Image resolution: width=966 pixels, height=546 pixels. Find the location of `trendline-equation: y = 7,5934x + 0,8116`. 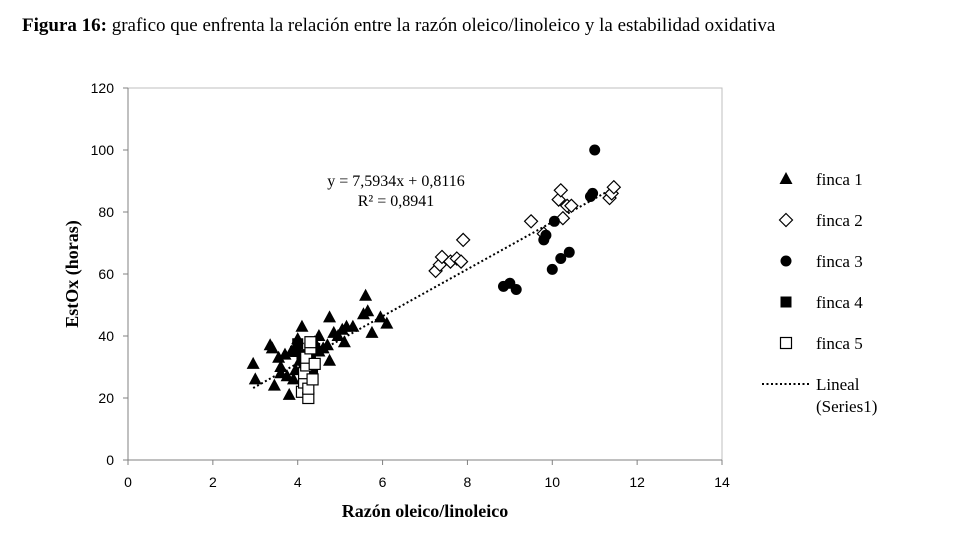

trendline-equation: y = 7,5934x + 0,8116 is located at coordinates (395, 181).